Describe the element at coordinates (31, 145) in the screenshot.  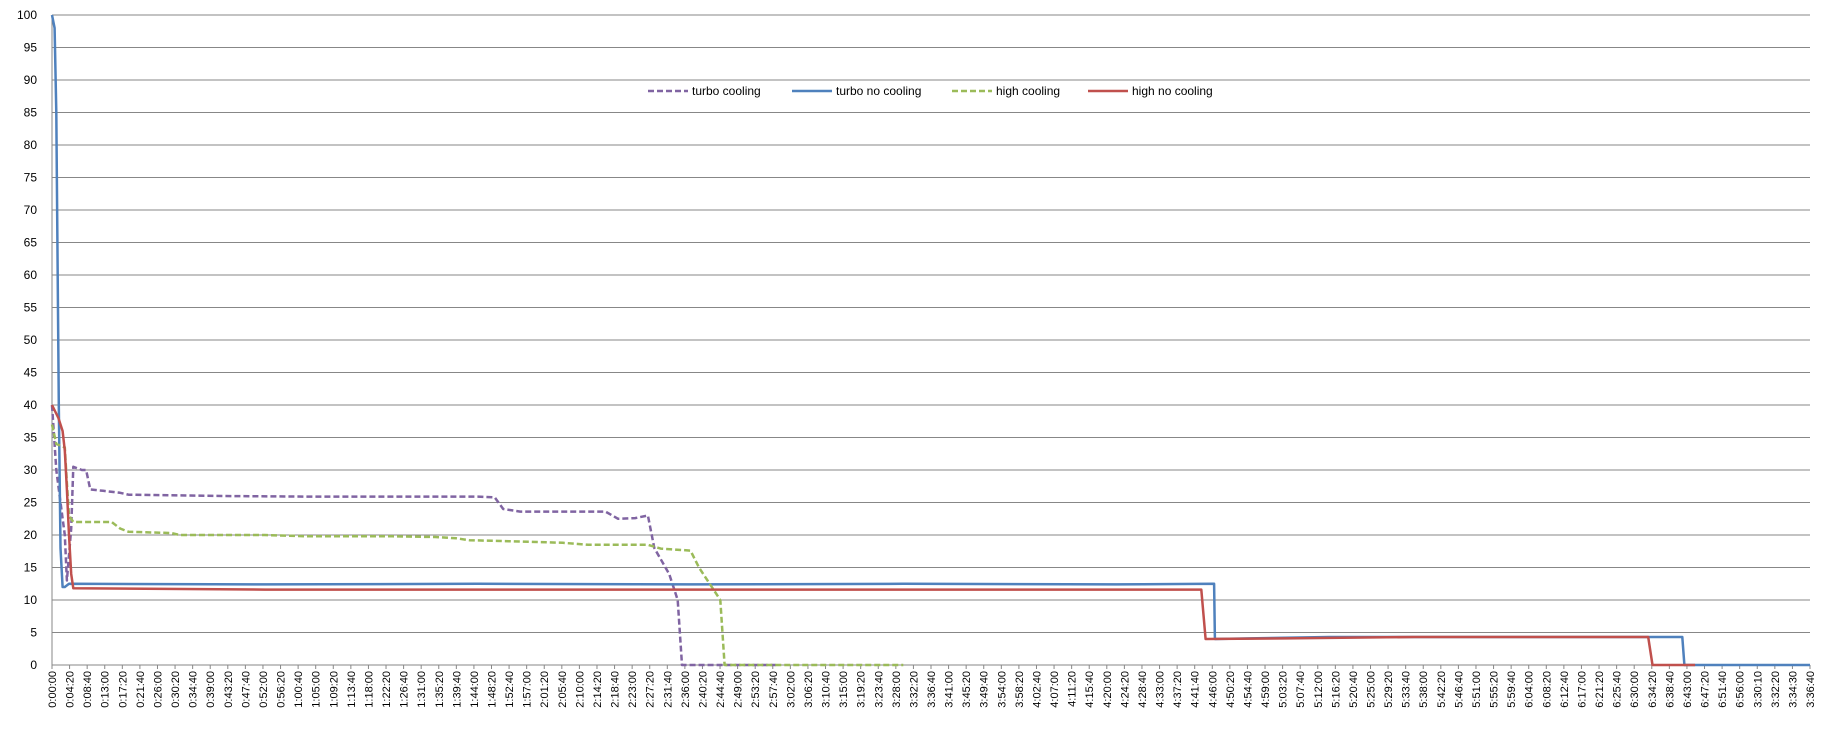
I see `y-tick-label: 80` at that location.